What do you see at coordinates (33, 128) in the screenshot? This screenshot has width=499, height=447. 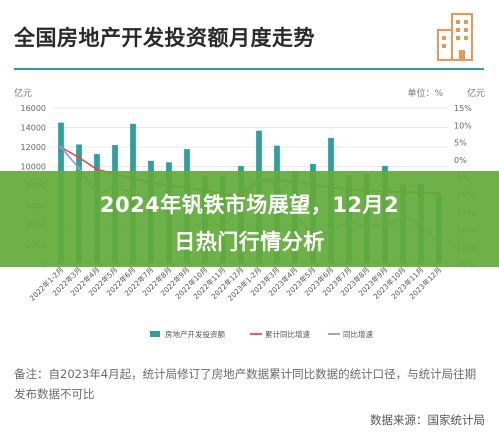 I see `left-tick-label: 14000` at bounding box center [33, 128].